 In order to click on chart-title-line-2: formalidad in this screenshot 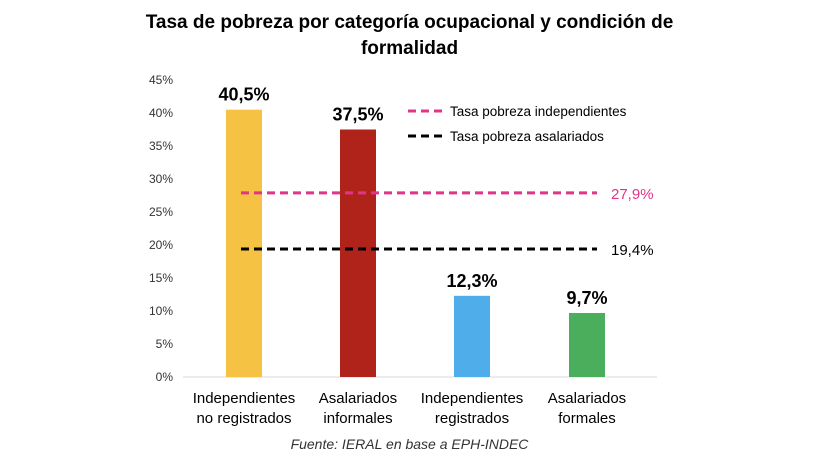, I will do `click(409, 48)`.